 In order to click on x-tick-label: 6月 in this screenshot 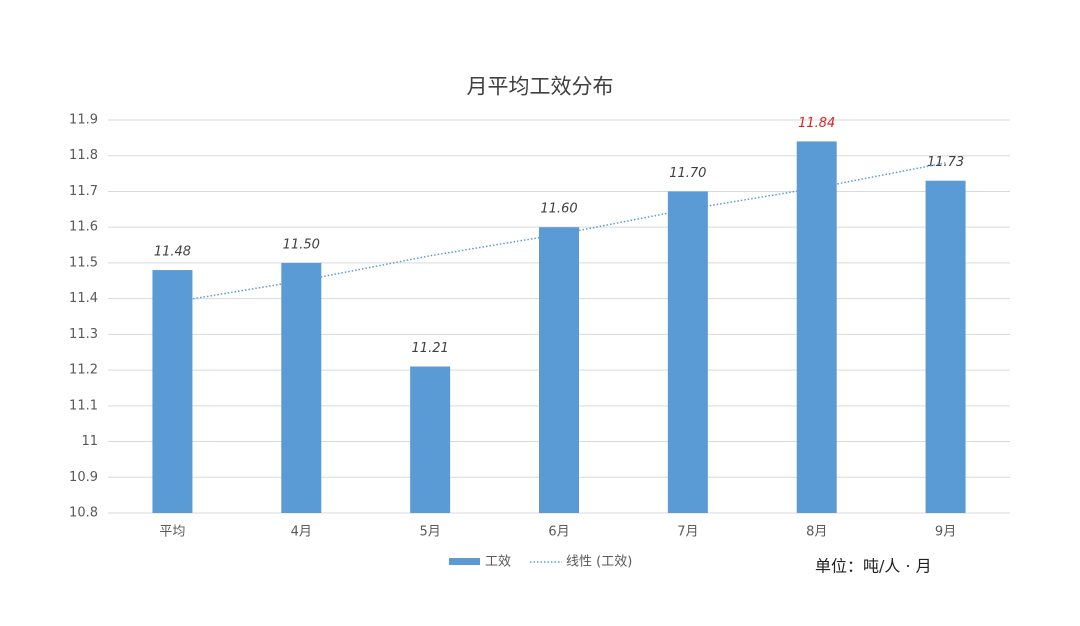, I will do `click(558, 532)`.